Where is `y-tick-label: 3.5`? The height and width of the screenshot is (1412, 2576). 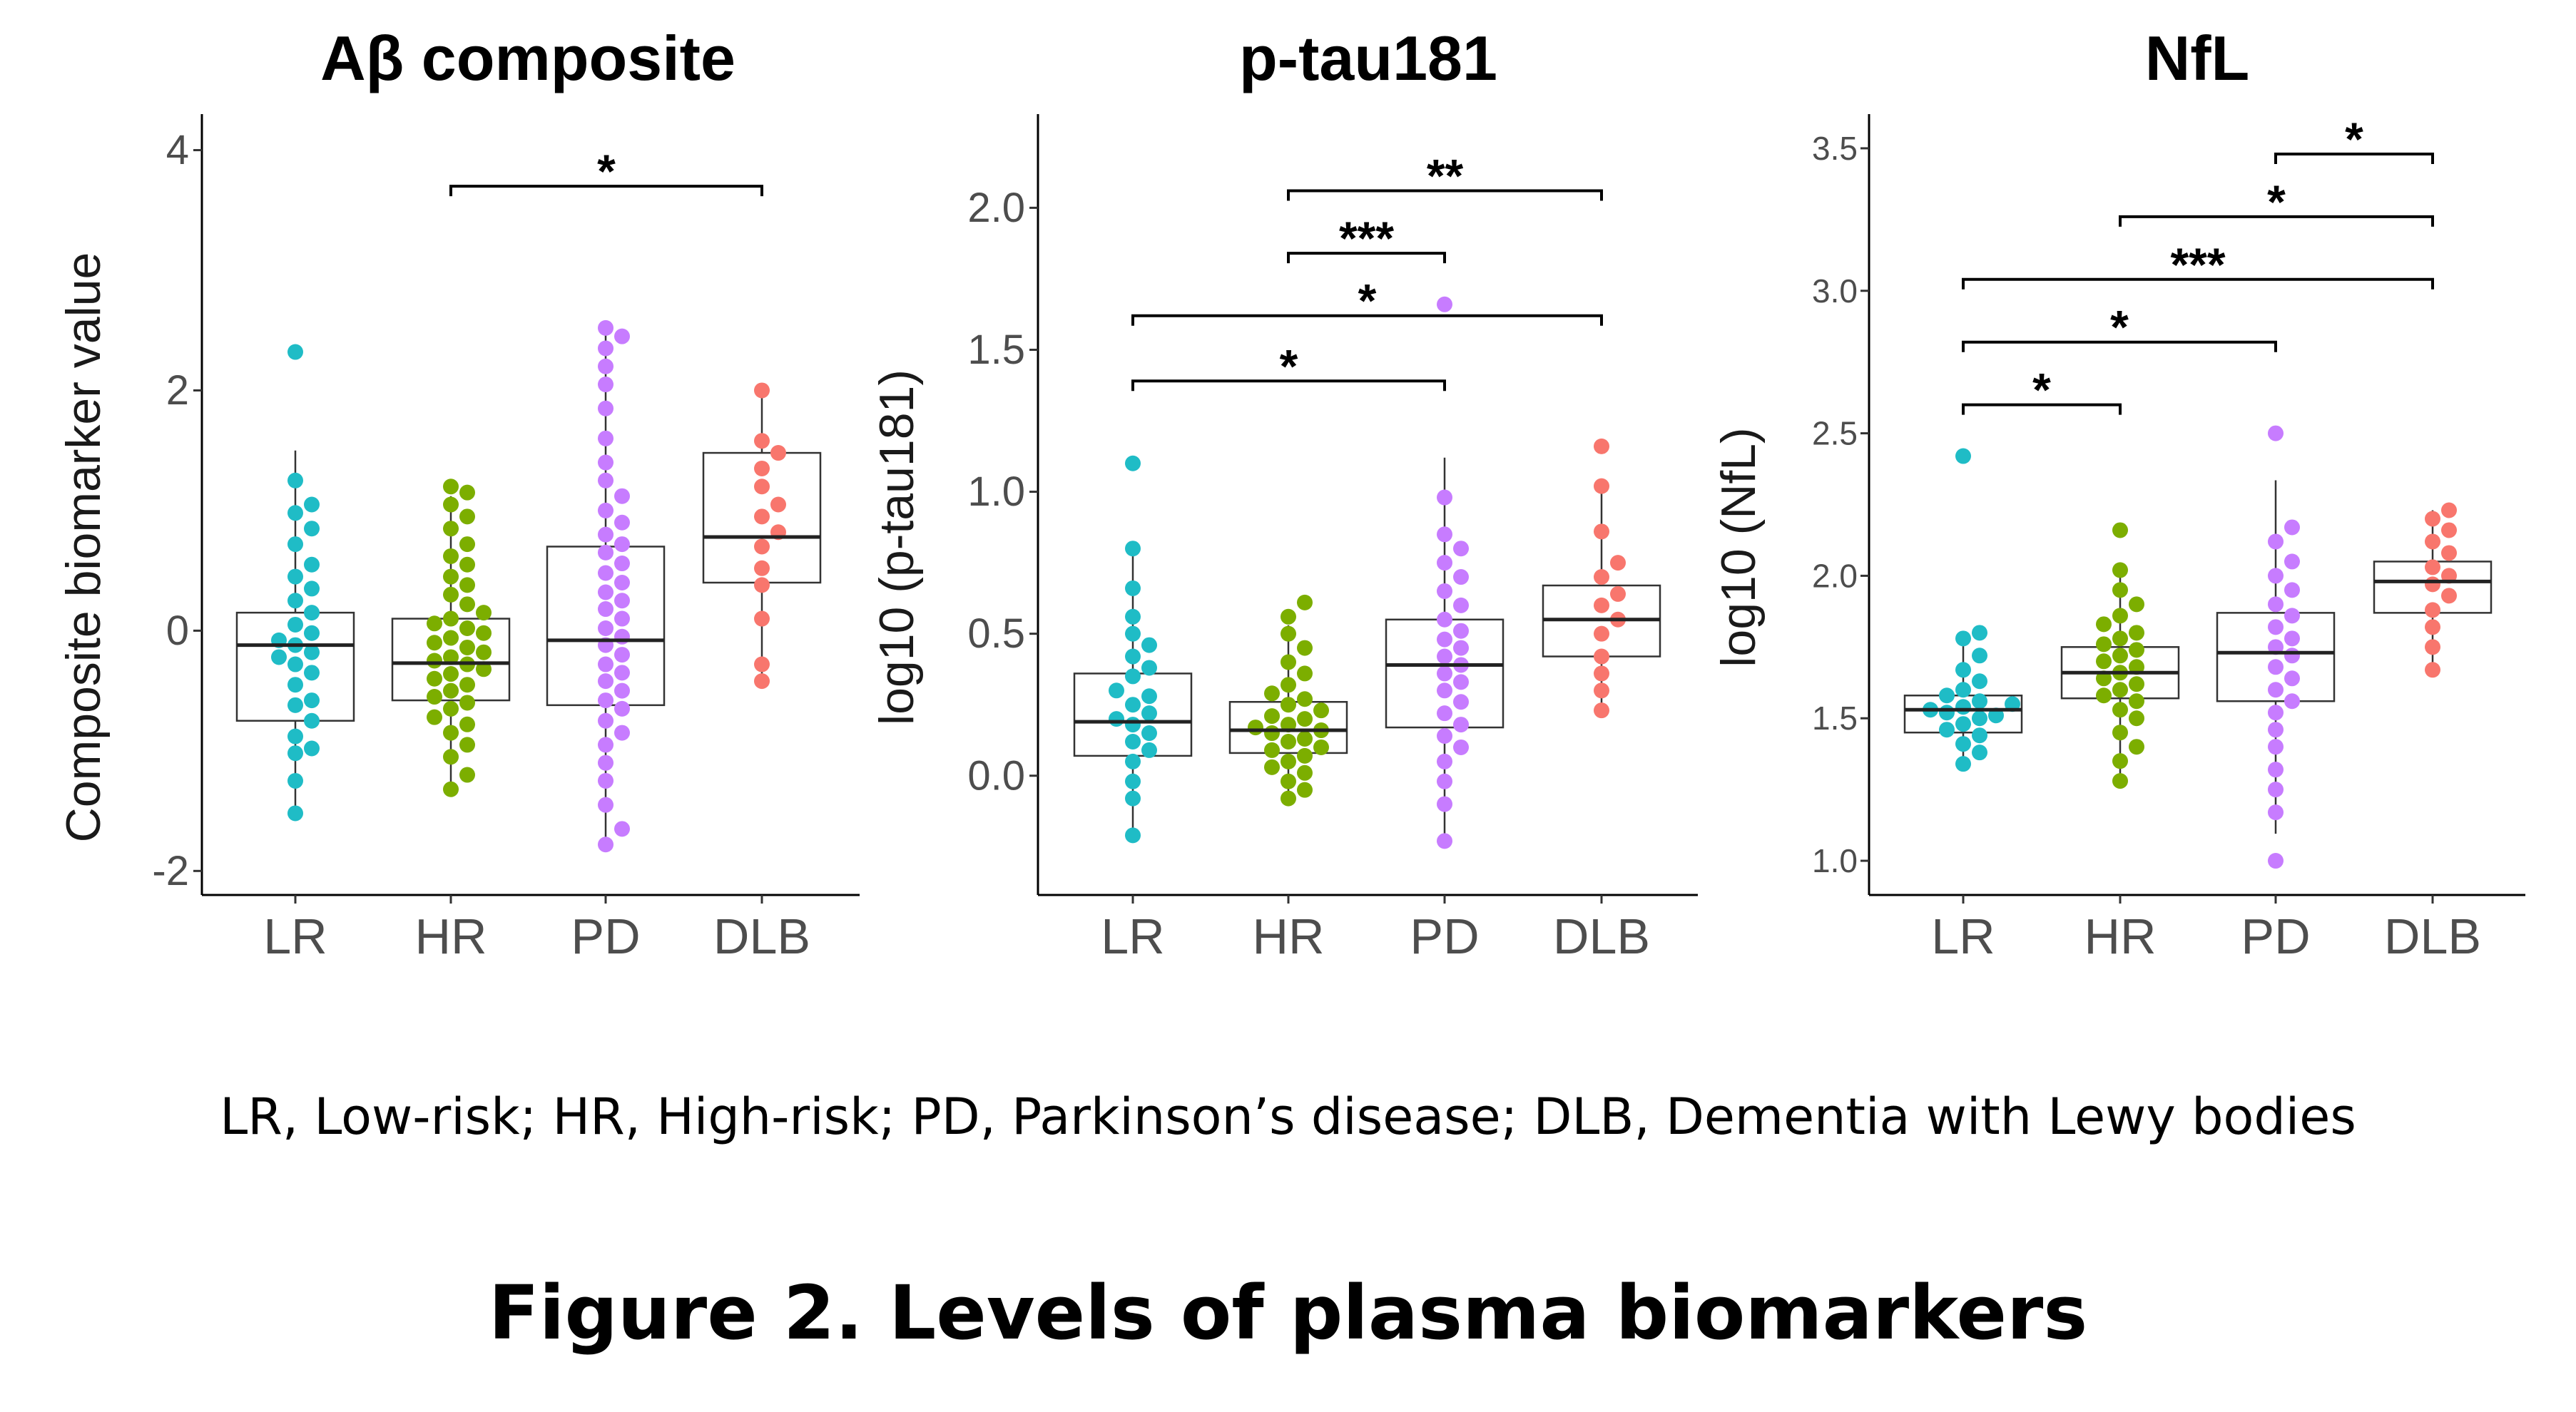
y-tick-label: 3.5 is located at coordinates (1835, 149).